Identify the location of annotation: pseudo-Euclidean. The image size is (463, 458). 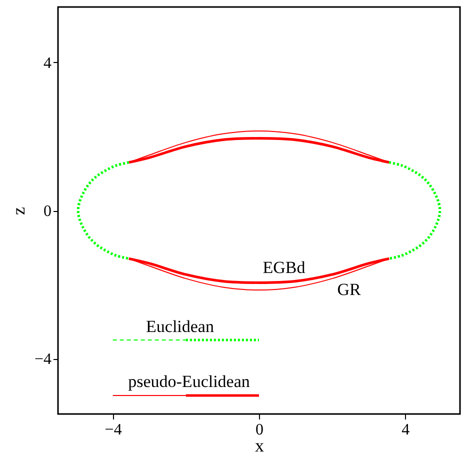
(189, 381).